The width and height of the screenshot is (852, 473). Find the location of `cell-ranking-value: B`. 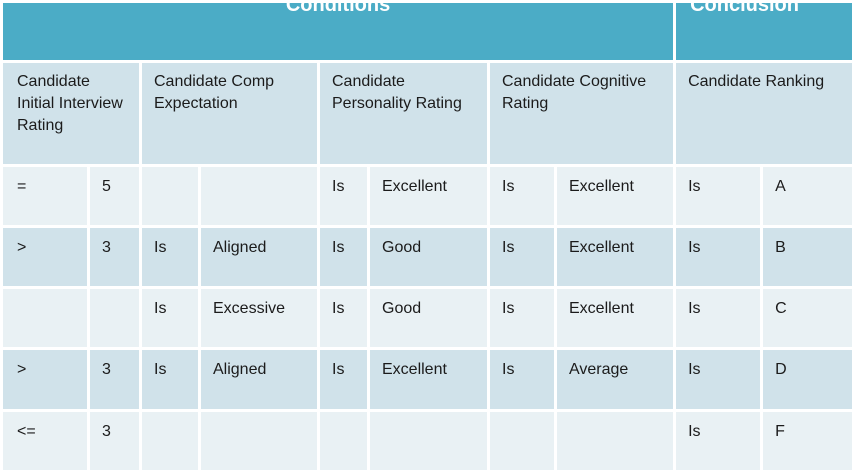

cell-ranking-value: B is located at coordinates (807, 257).